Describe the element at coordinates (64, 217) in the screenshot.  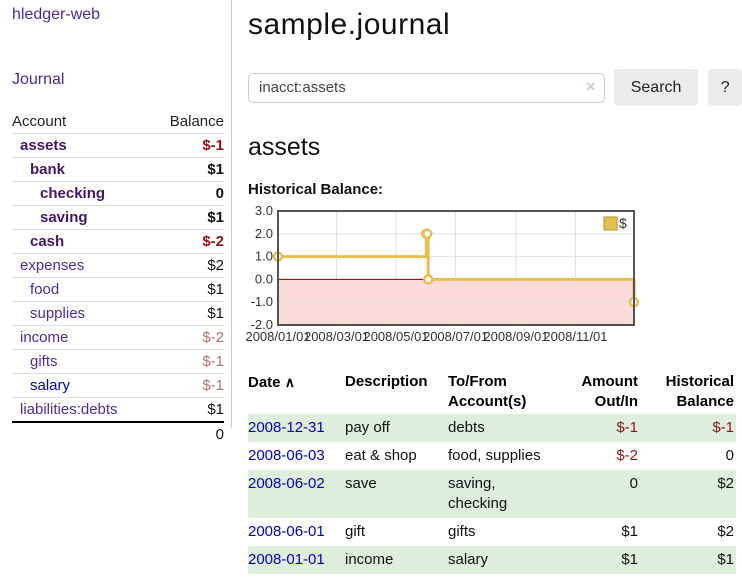
I see `account-link: saving` at that location.